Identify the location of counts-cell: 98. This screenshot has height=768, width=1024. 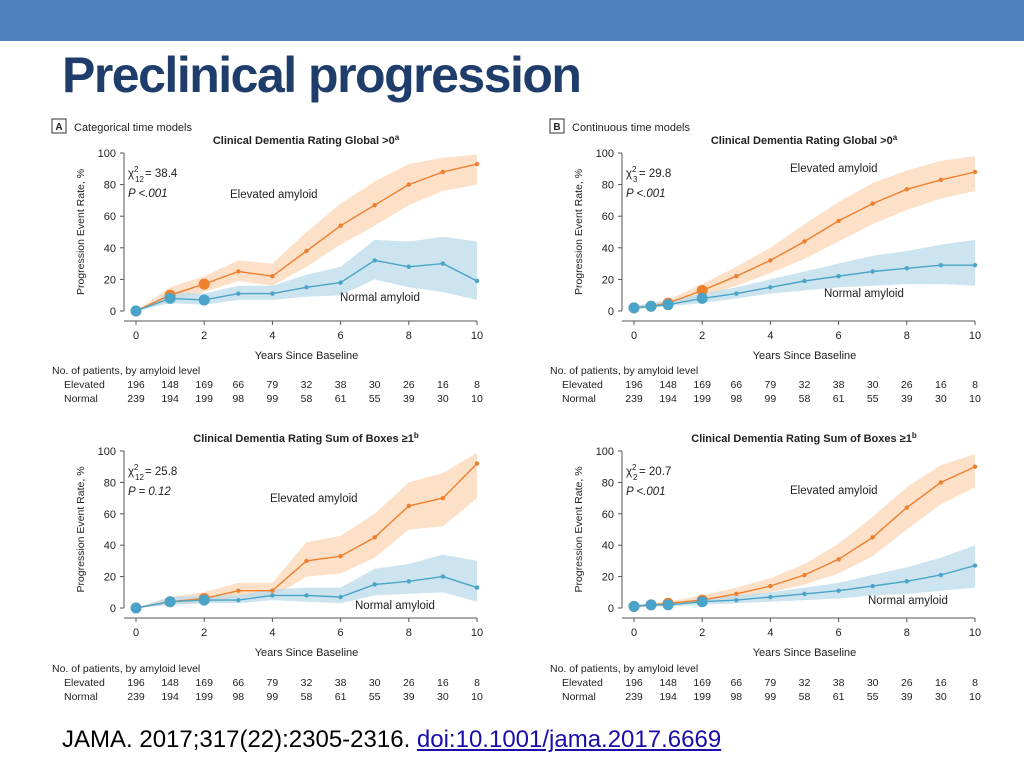
(736, 399).